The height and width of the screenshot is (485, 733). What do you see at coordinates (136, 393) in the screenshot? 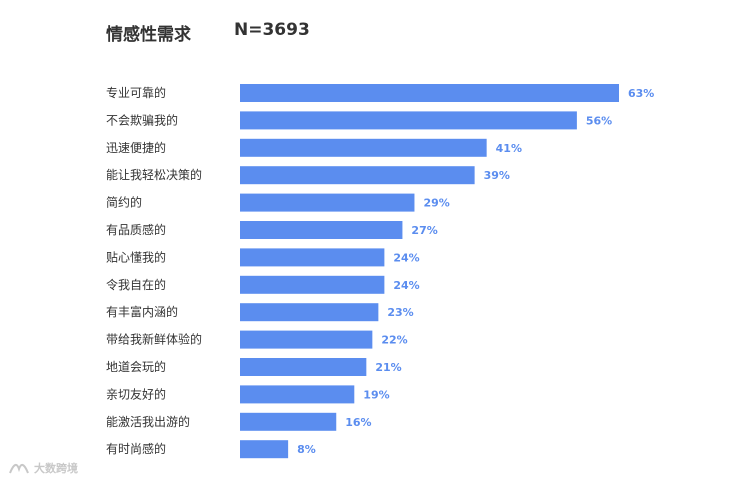
I see `category-label: 亲切友好的` at bounding box center [136, 393].